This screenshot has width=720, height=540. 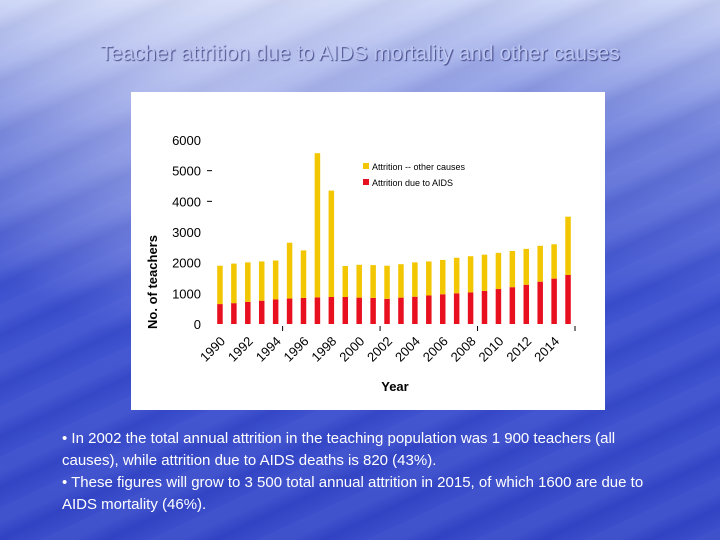 What do you see at coordinates (419, 167) in the screenshot?
I see `legend-label-other: Attrition -- other causes` at bounding box center [419, 167].